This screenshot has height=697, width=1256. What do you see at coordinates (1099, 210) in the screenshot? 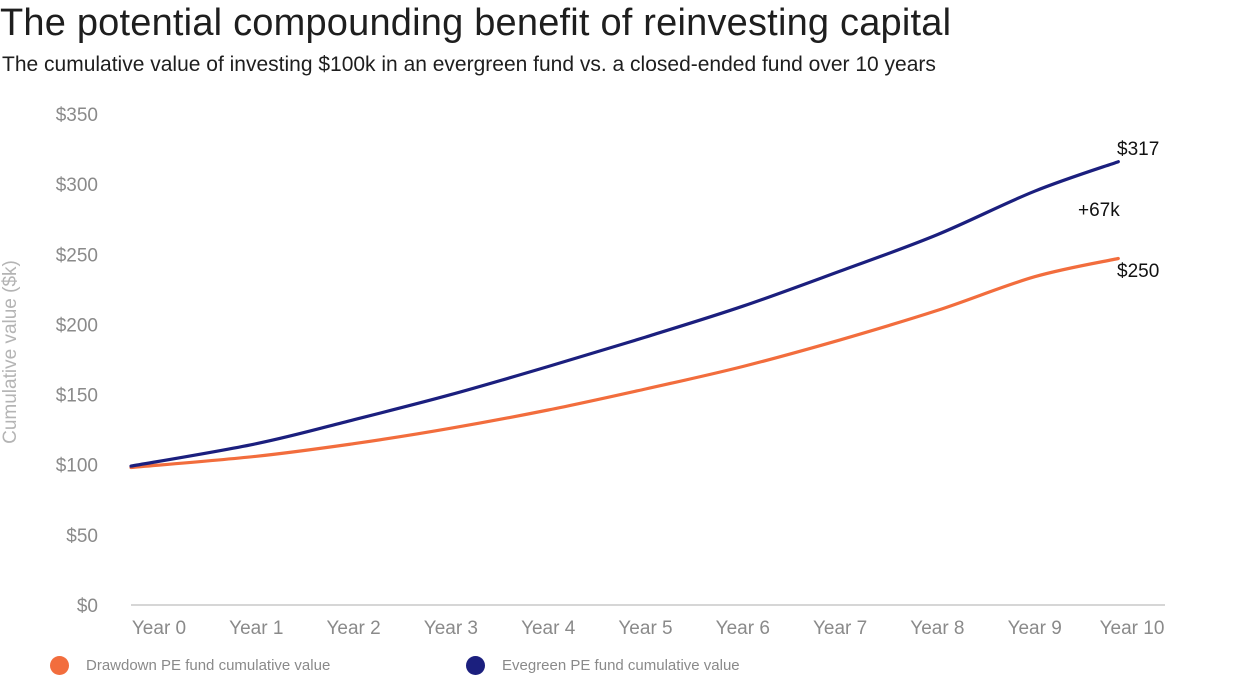
I see `annotation-gap: +67k` at bounding box center [1099, 210].